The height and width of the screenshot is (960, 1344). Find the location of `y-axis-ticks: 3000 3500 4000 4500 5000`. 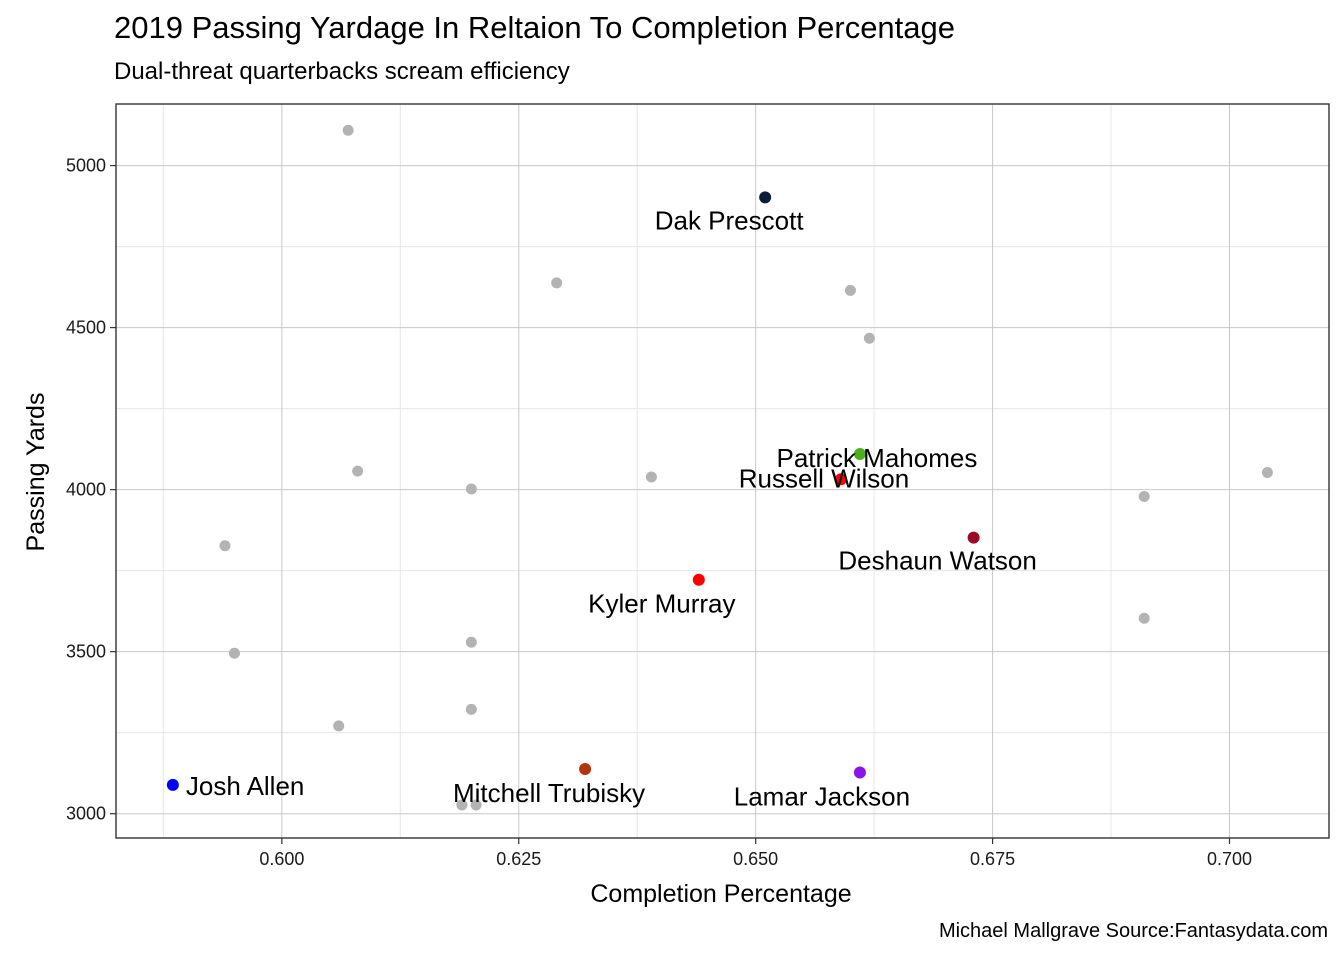

y-axis-ticks: 3000 3500 4000 4500 5000 is located at coordinates (91, 490).